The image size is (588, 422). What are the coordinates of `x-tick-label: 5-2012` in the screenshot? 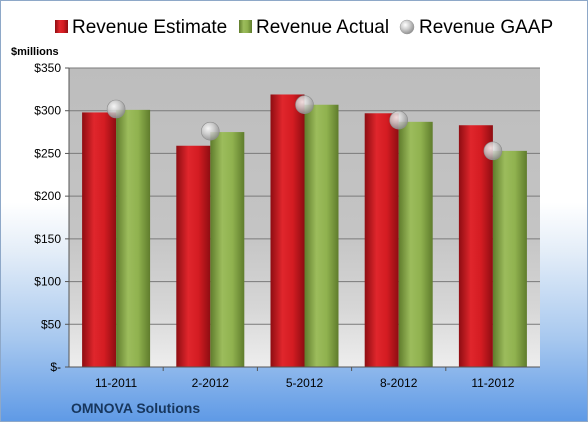 It's located at (305, 383).